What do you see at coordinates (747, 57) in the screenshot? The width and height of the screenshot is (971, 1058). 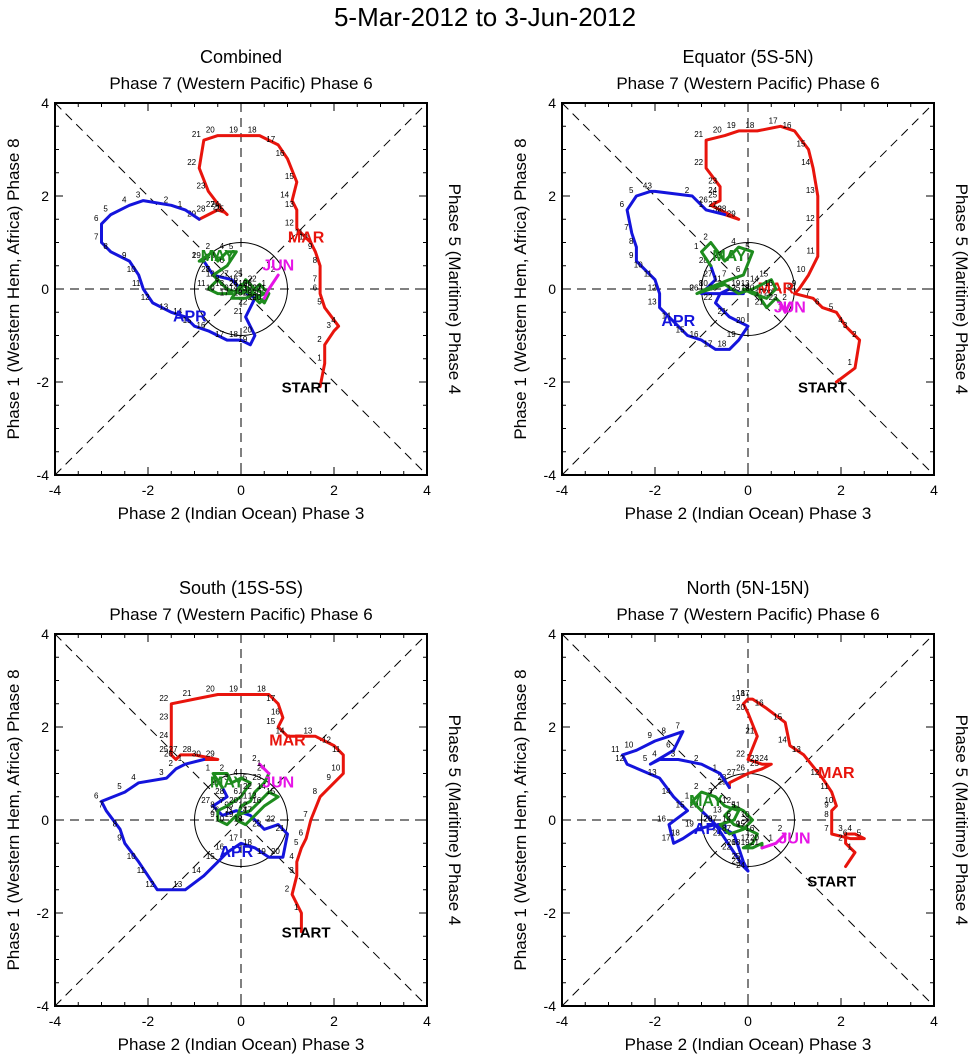 I see `panel-title: Equator (5S-5N)` at bounding box center [747, 57].